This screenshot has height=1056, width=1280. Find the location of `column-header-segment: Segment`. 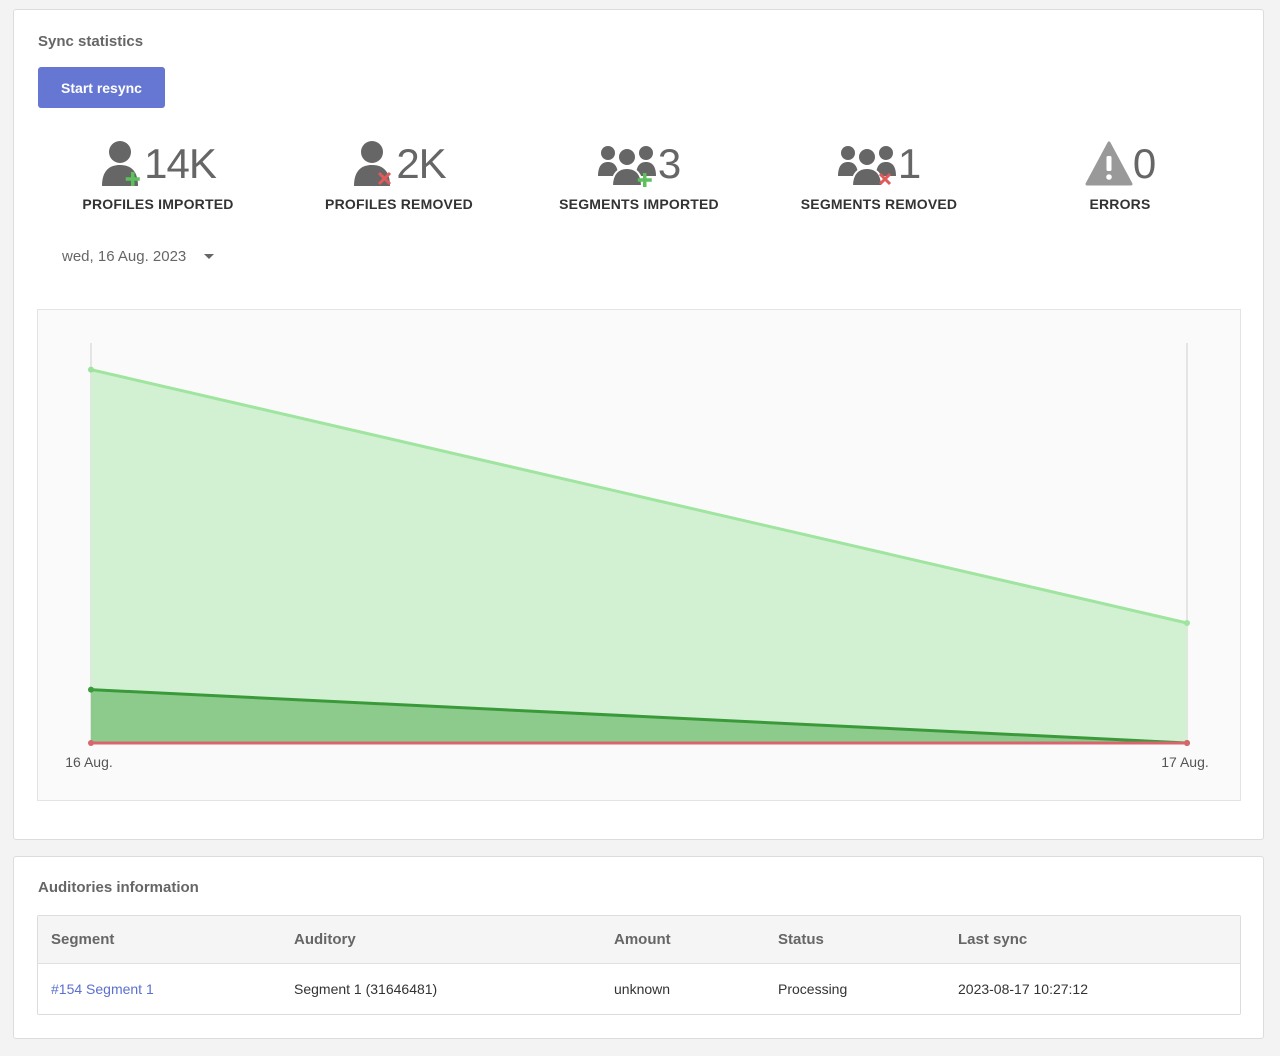

column-header-segment: Segment is located at coordinates (83, 939).